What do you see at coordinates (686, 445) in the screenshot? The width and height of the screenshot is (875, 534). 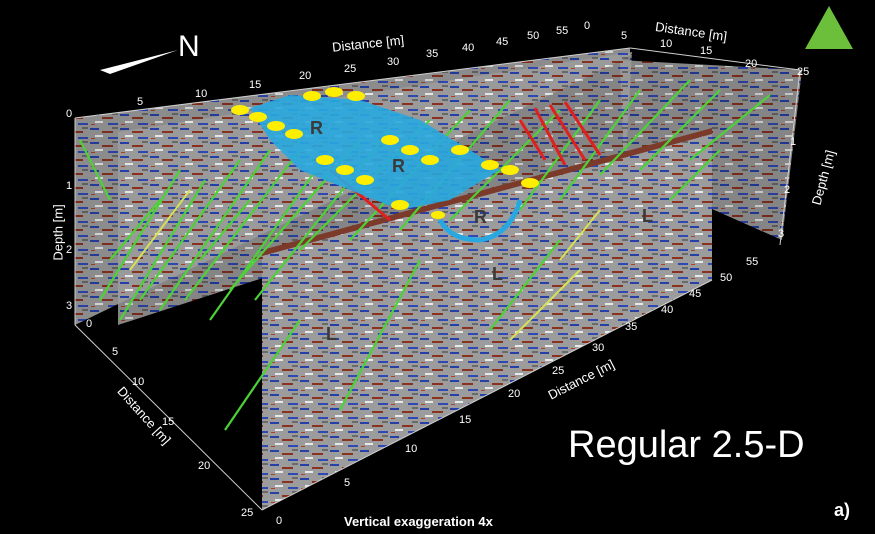 I see `figure-title: Regular 2.5-D` at bounding box center [686, 445].